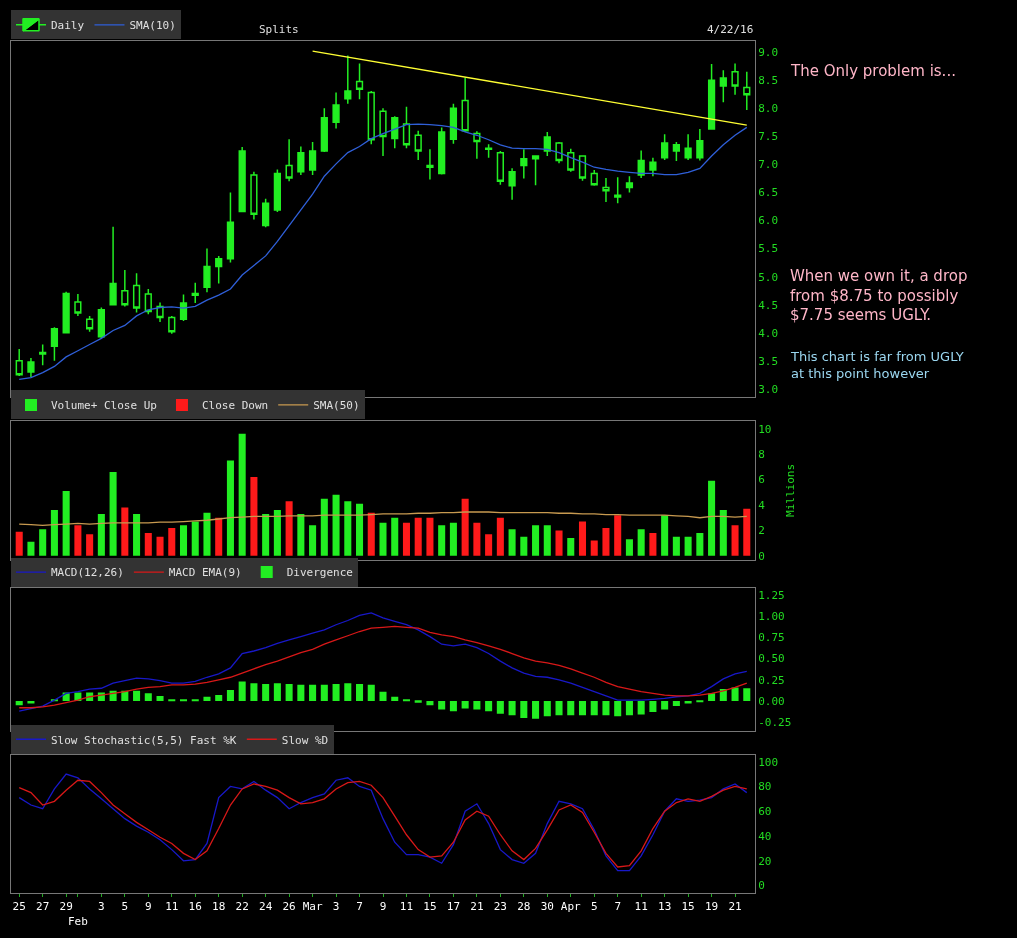 The width and height of the screenshot is (1017, 938). What do you see at coordinates (765, 861) in the screenshot?
I see `y-tick-label: 20` at bounding box center [765, 861].